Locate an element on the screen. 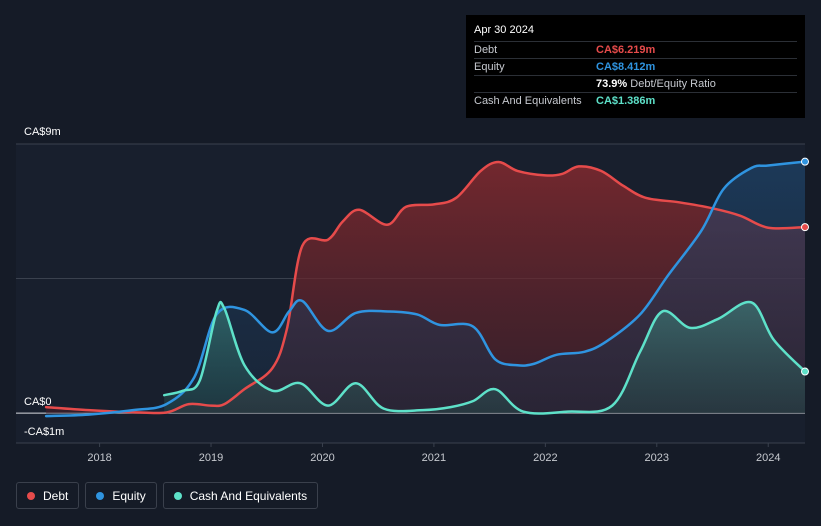 Image resolution: width=821 pixels, height=526 pixels. x-tick-label: 2019 is located at coordinates (211, 458).